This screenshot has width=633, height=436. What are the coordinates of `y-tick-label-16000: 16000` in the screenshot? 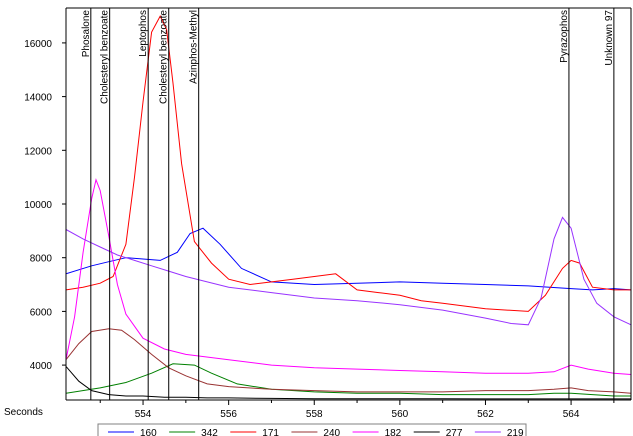 It's located at (38, 44).